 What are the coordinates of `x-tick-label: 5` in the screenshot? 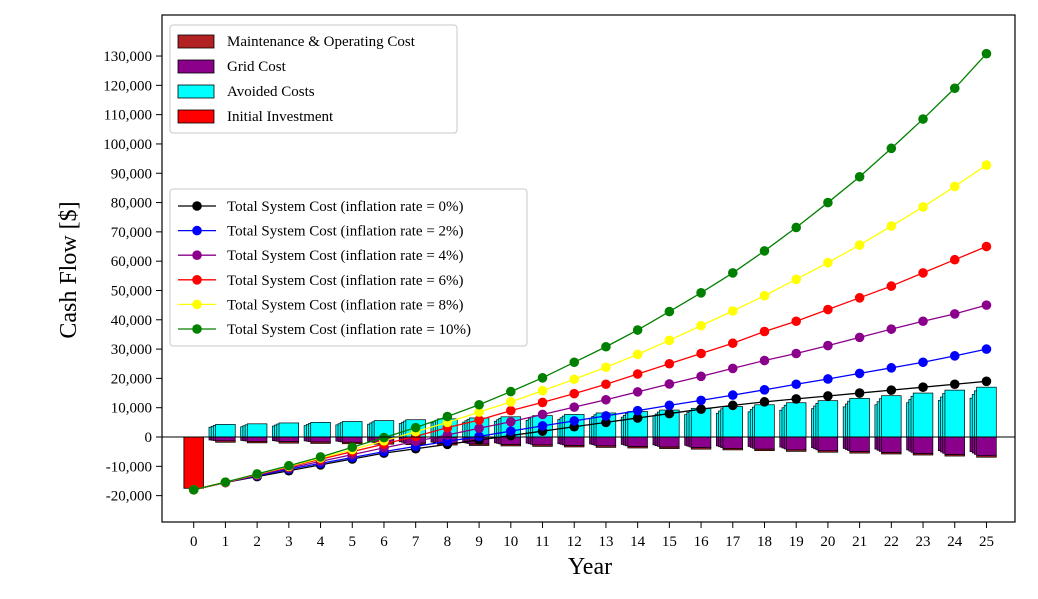 It's located at (353, 542).